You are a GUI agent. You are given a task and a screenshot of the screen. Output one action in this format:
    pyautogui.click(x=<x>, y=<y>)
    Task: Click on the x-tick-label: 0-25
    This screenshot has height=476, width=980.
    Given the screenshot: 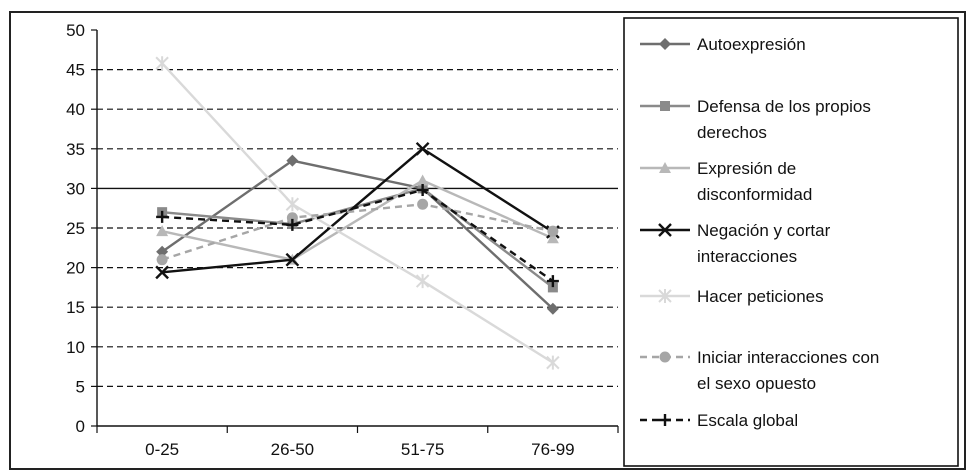 What is the action you would take?
    pyautogui.click(x=162, y=449)
    